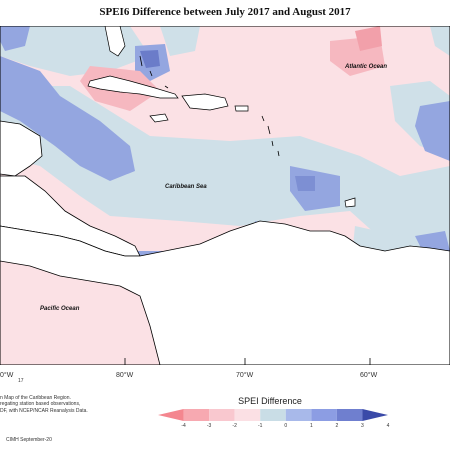  What do you see at coordinates (35, 398) in the screenshot?
I see `note-line: n Map of the Caribbean Region.` at bounding box center [35, 398].